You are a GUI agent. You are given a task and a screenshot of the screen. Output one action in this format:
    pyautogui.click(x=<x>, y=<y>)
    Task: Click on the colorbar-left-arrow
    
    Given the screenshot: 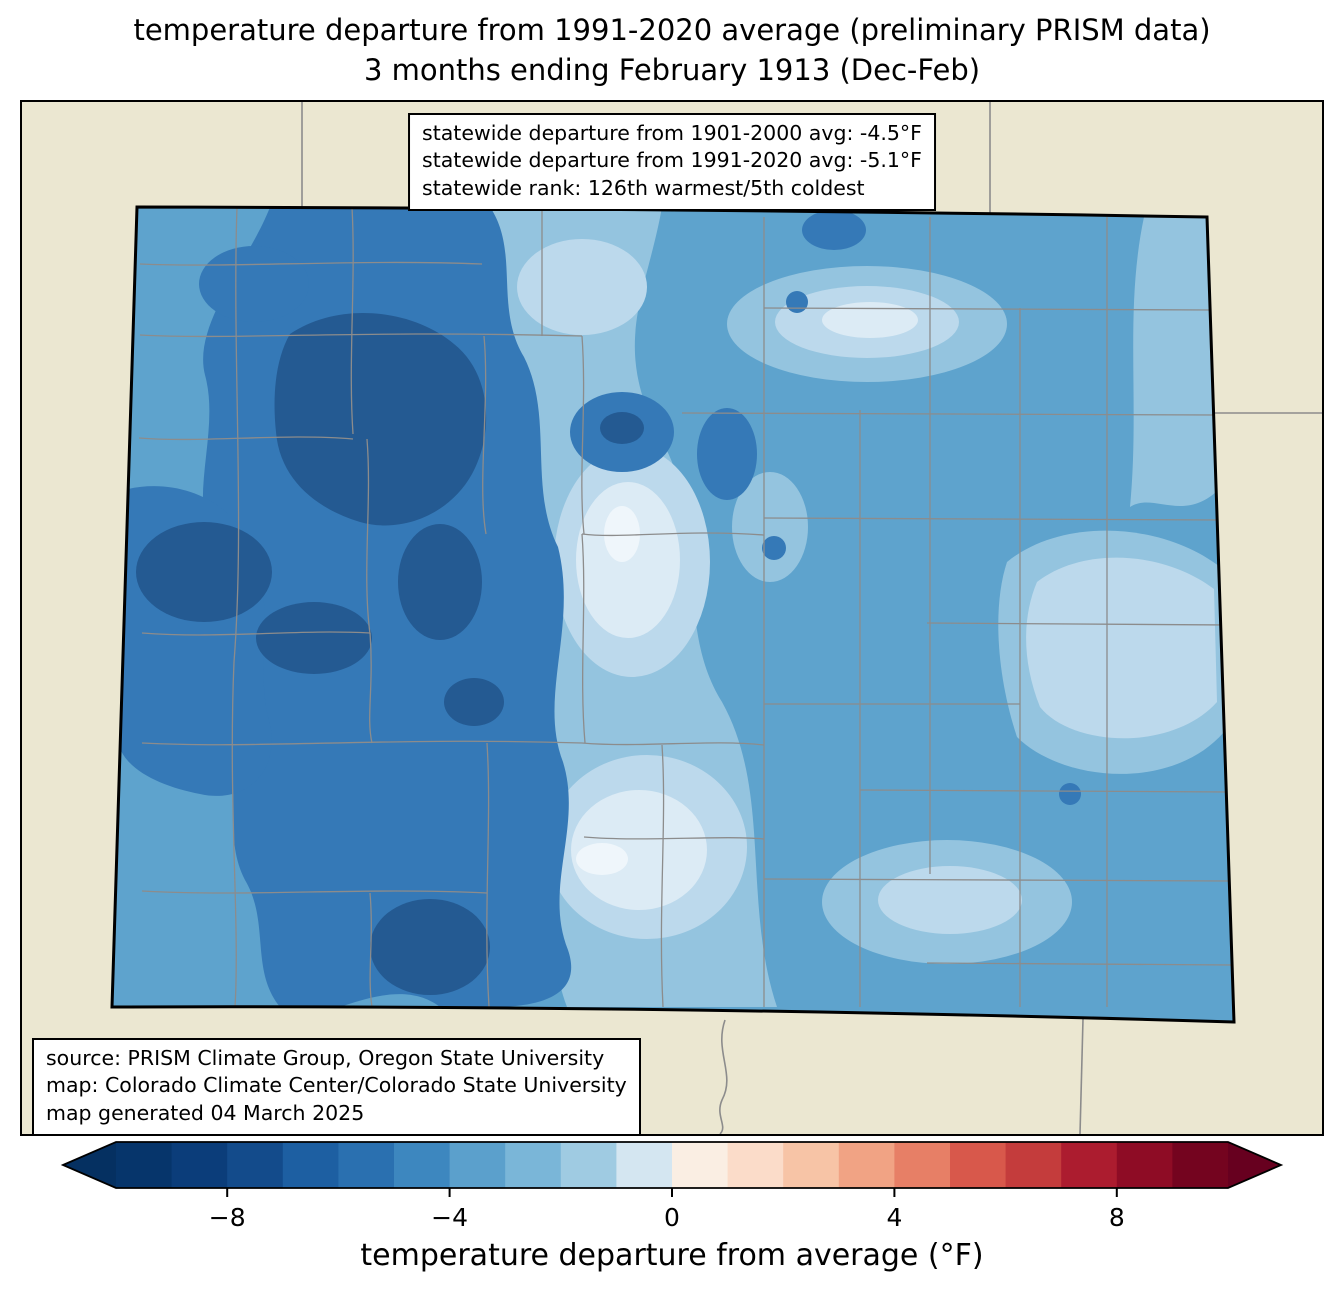 What is the action you would take?
    pyautogui.click(x=89, y=1165)
    